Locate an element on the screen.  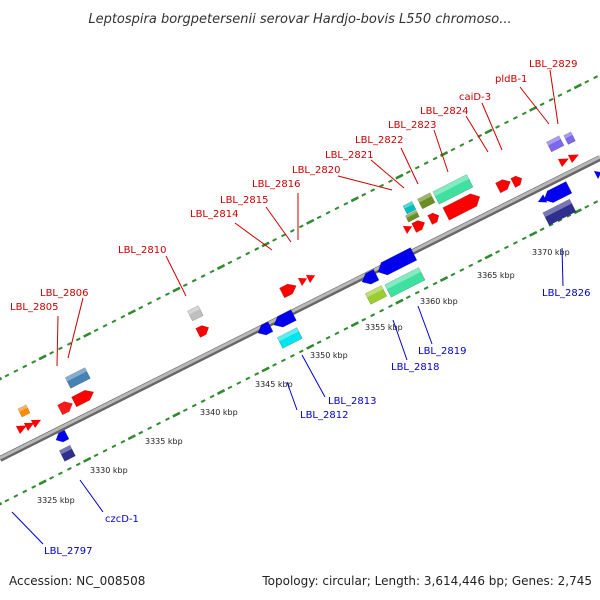
tick-label-3370: 3370 kbp is located at coordinates (551, 252).